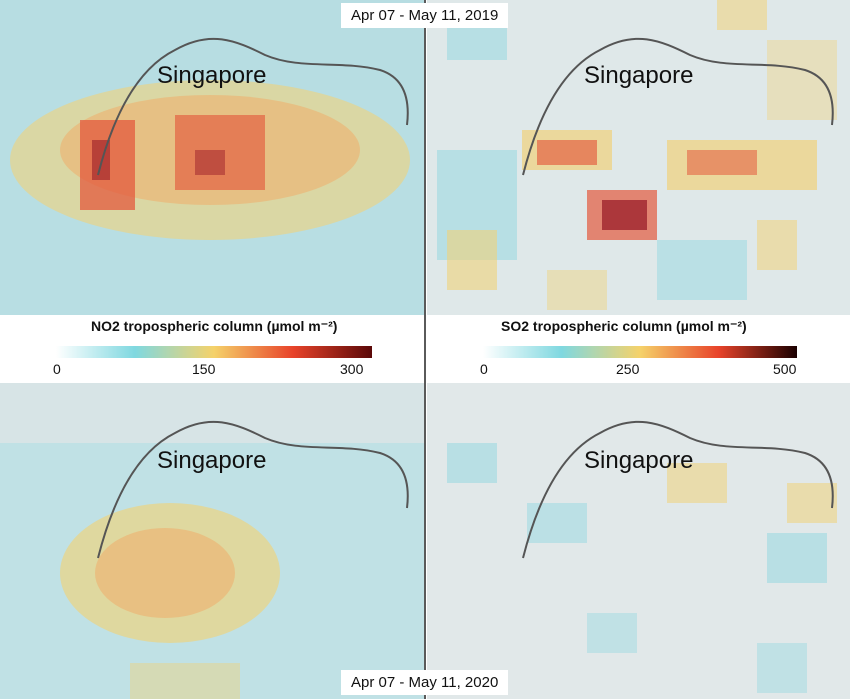 This screenshot has width=850, height=699. Describe the element at coordinates (57, 369) in the screenshot. I see `no2-tick-0: 0` at that location.